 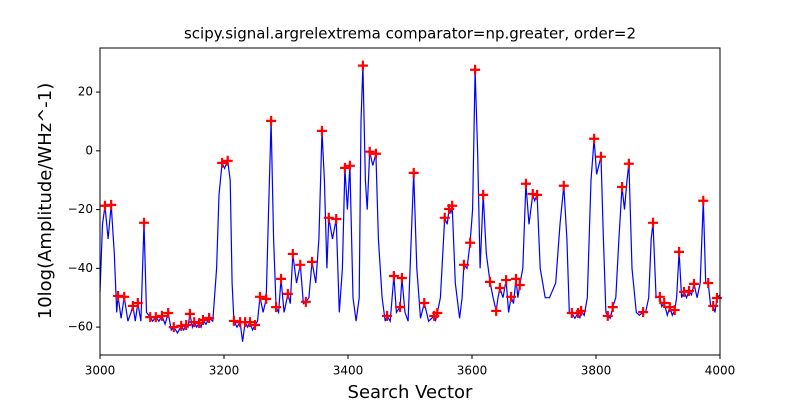 What do you see at coordinates (89, 150) in the screenshot?
I see `y-tick-label: 0` at bounding box center [89, 150].